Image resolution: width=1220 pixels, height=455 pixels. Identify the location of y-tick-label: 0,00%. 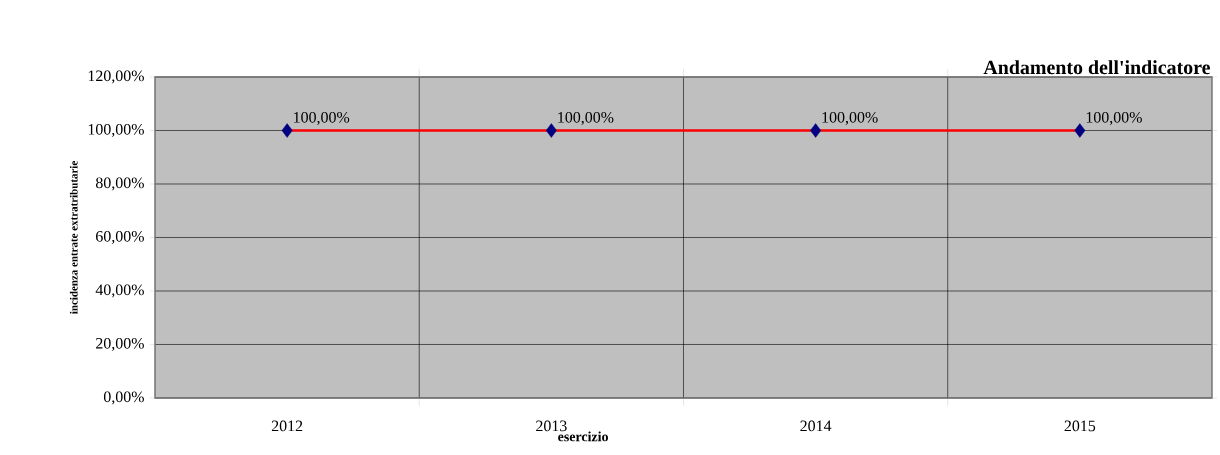
(123, 398).